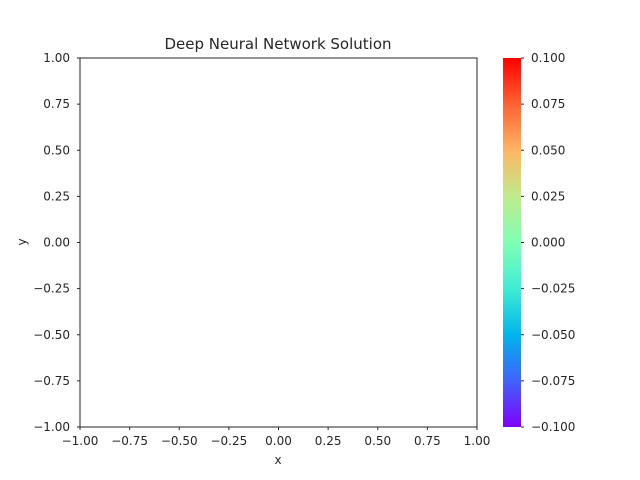  I want to click on y-tick-label: 0.75, so click(56, 104).